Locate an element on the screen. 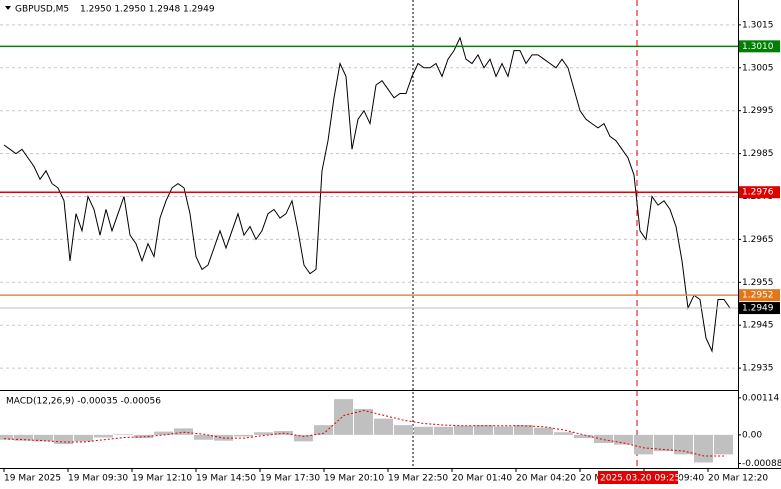 The width and height of the screenshot is (781, 489). level-label: 1.2976 is located at coordinates (758, 193).